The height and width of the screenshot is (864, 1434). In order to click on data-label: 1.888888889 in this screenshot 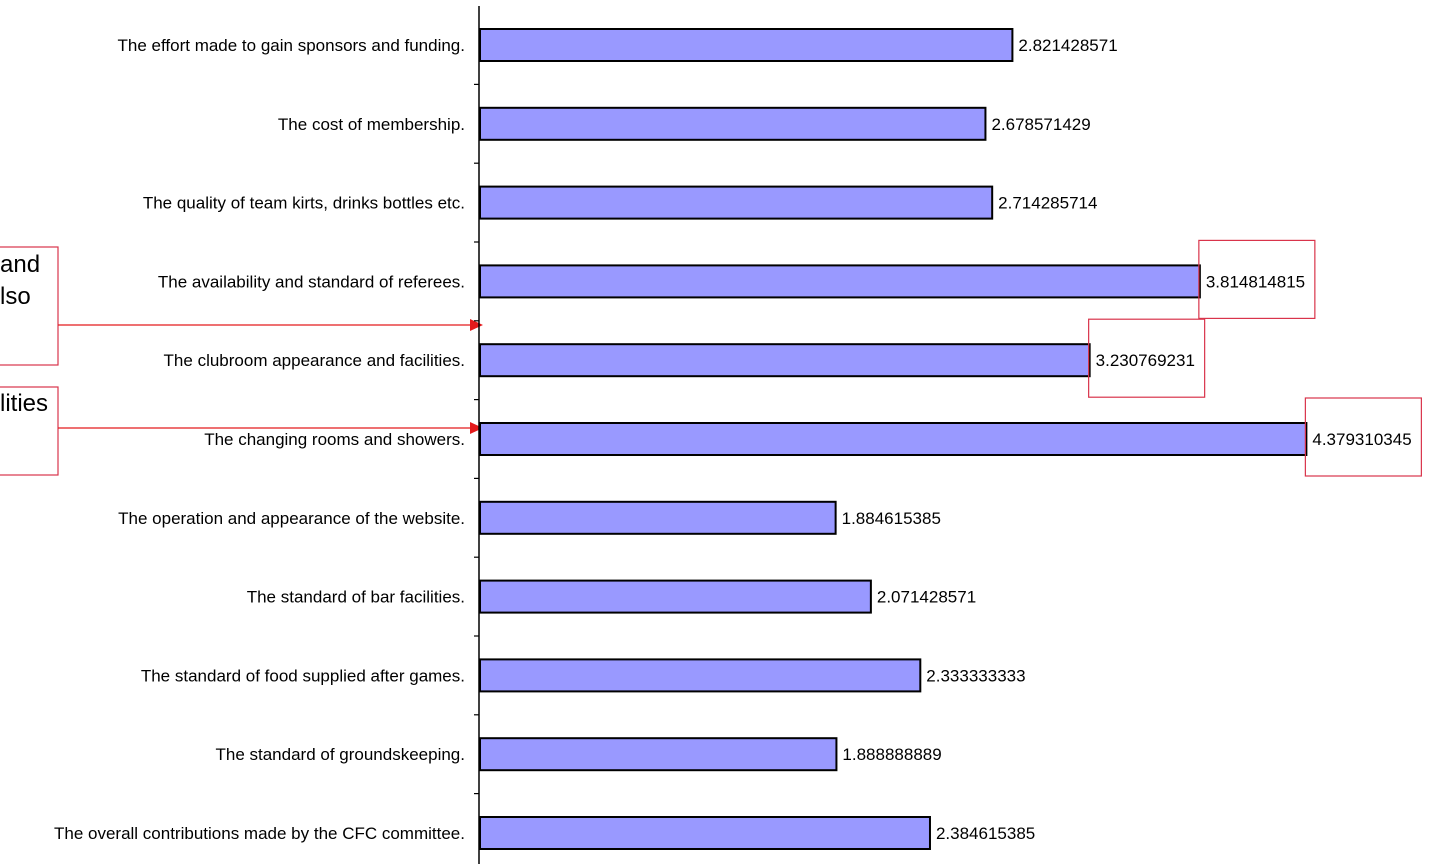, I will do `click(891, 754)`.